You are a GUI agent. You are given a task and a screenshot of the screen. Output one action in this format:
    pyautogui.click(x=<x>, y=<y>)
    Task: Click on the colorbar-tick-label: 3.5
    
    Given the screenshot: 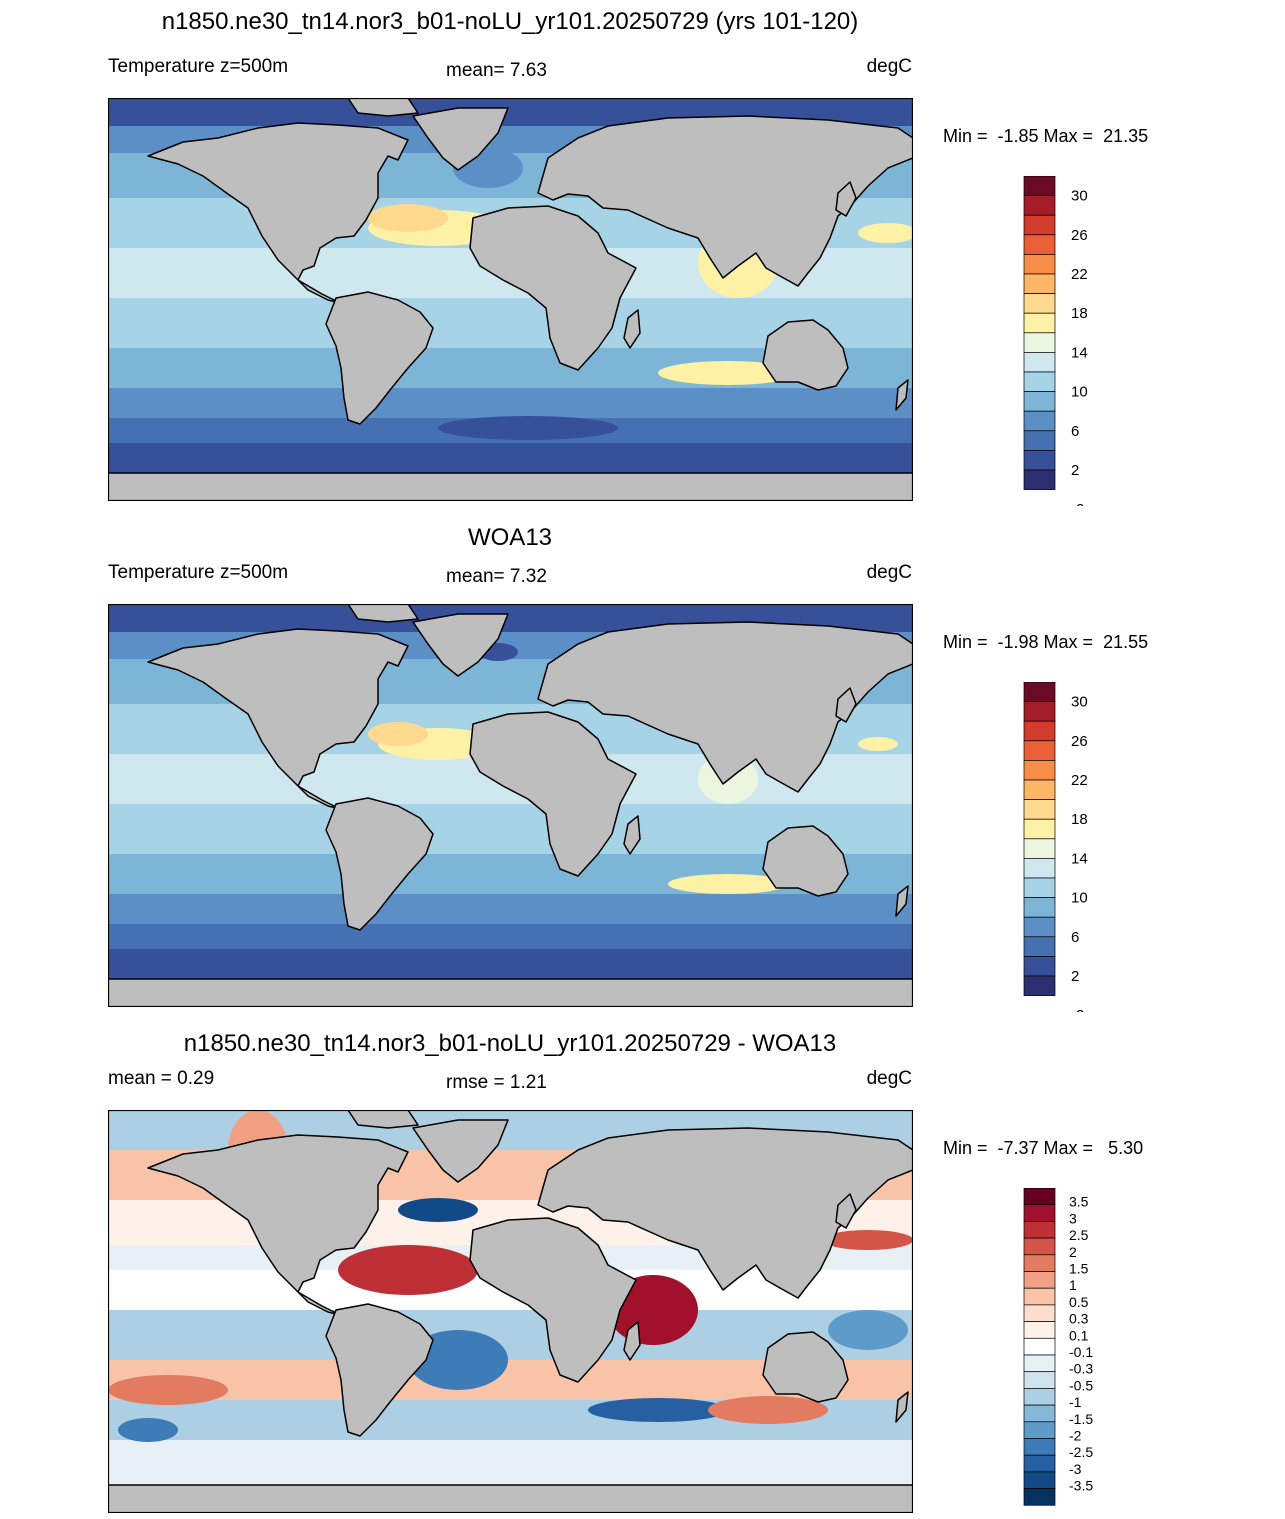 What is the action you would take?
    pyautogui.click(x=1079, y=1202)
    